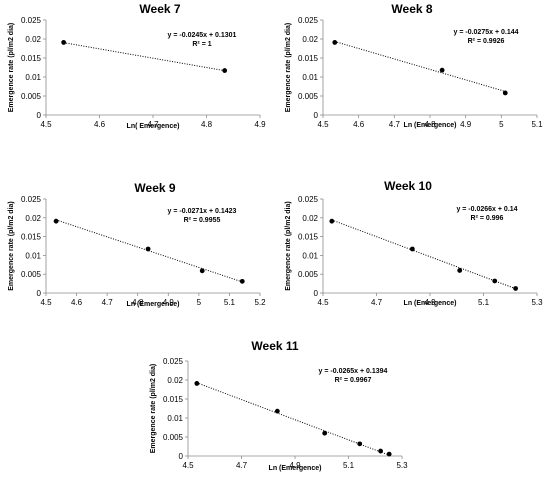  What do you see at coordinates (274, 346) in the screenshot?
I see `chart-title: Week 11` at bounding box center [274, 346].